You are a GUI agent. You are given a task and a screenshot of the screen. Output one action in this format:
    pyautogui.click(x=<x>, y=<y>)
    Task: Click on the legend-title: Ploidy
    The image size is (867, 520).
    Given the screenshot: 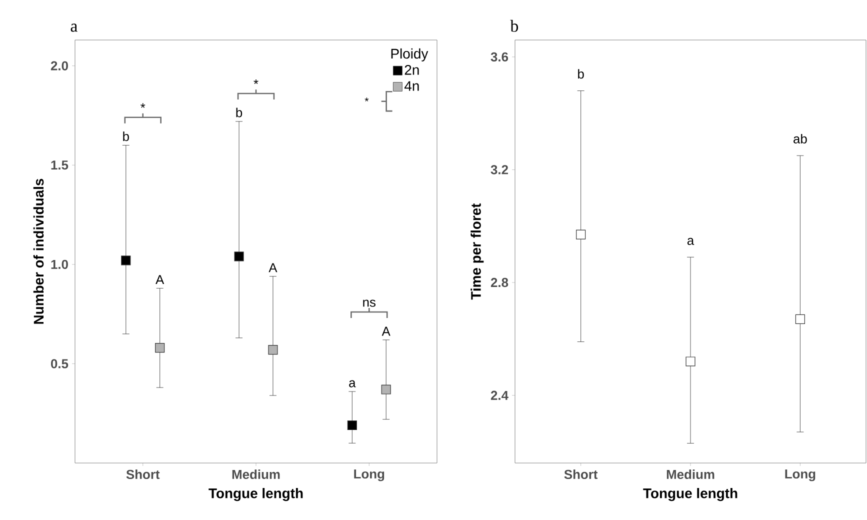 What is the action you would take?
    pyautogui.click(x=409, y=55)
    